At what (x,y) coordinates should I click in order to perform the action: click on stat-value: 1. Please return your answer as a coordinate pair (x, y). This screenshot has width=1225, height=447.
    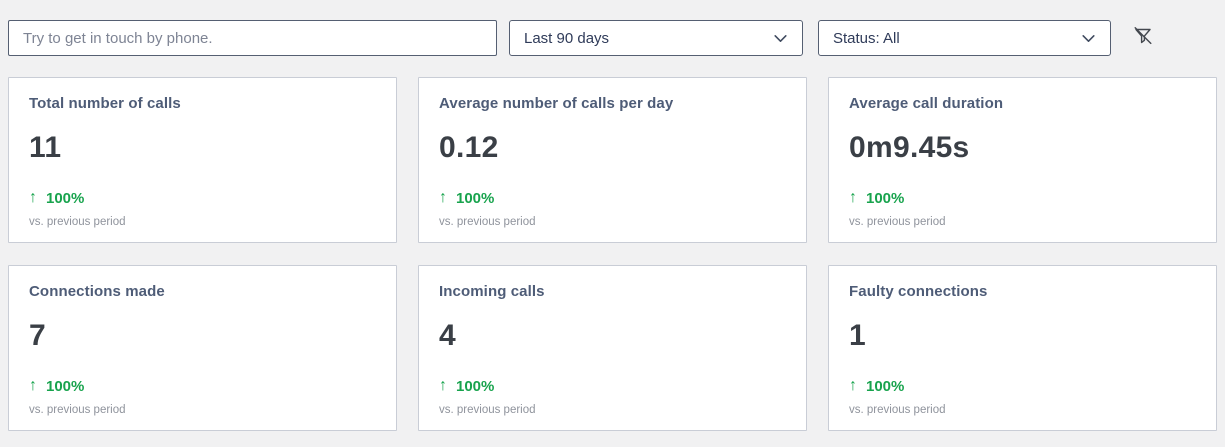
    Looking at the image, I should click on (857, 335).